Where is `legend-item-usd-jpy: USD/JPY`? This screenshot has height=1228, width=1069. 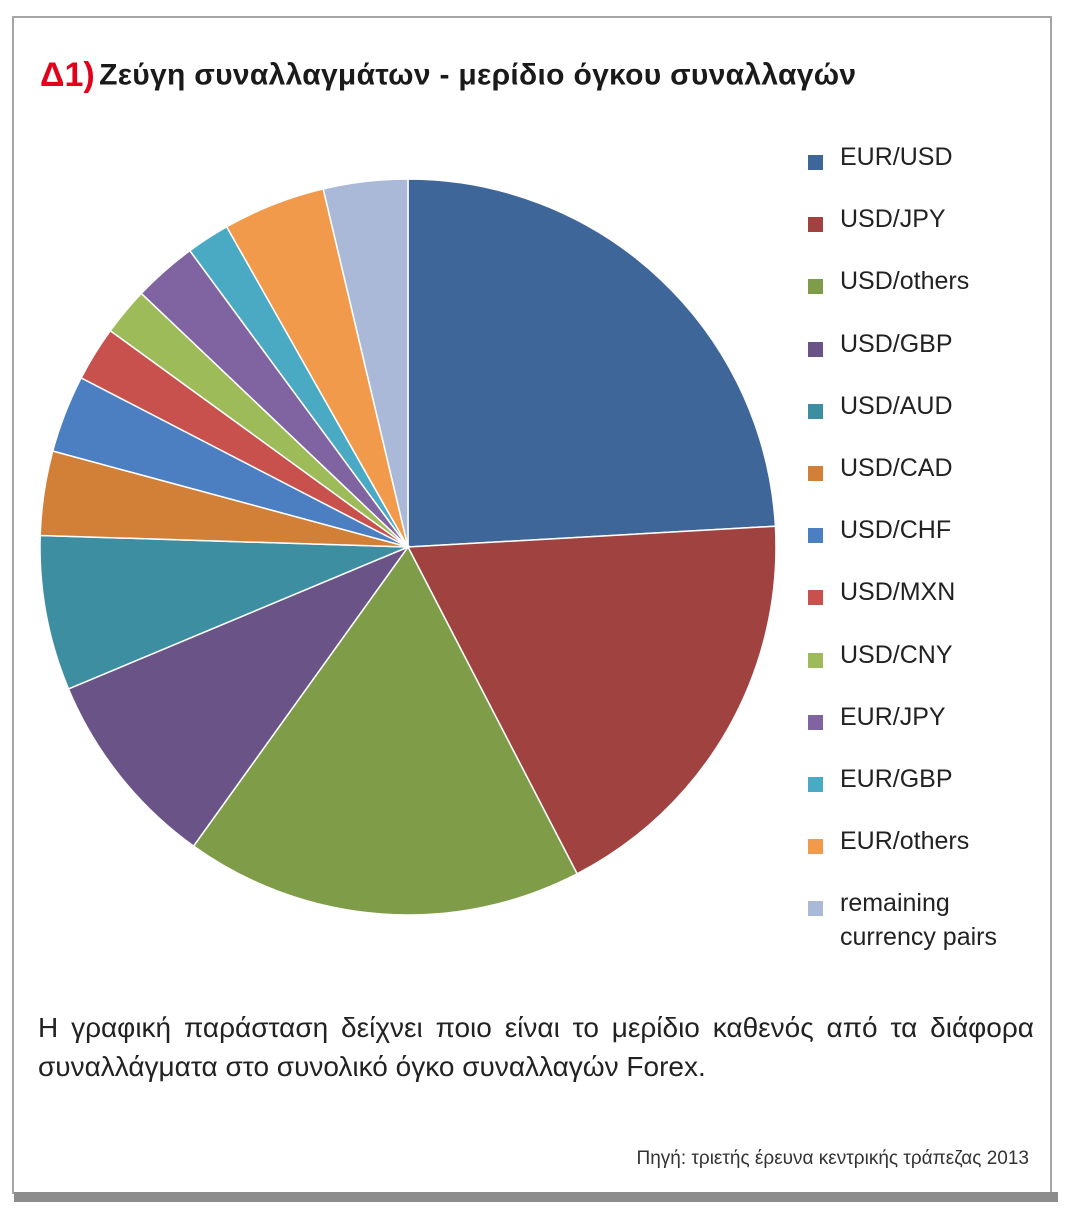
legend-item-usd-jpy: USD/JPY is located at coordinates (877, 222).